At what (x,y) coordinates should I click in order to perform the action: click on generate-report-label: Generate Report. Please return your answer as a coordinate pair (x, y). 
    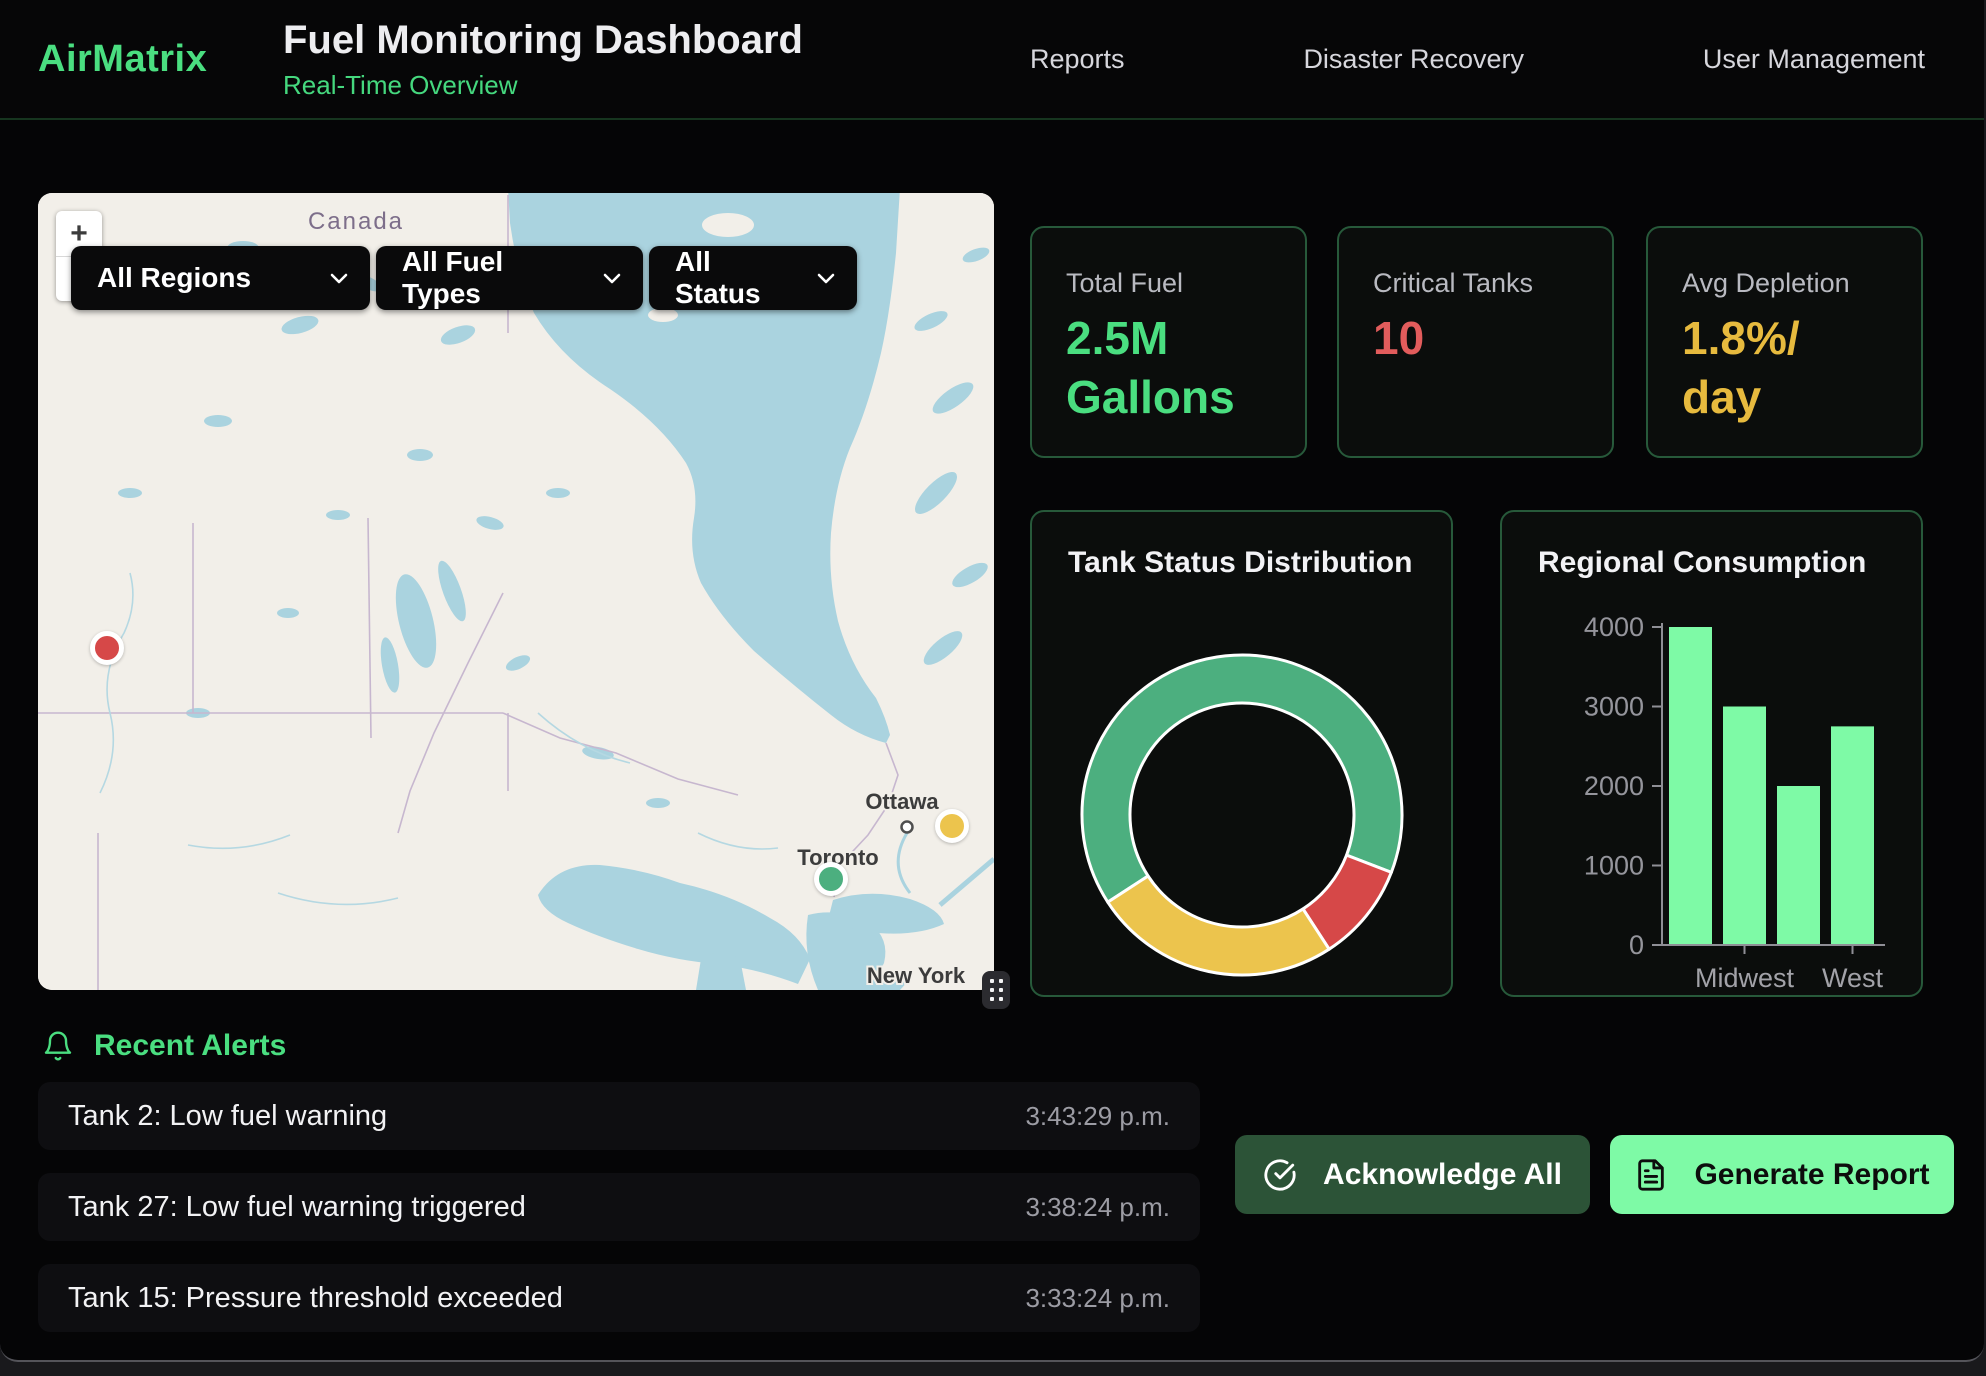
    Looking at the image, I should click on (1812, 1174).